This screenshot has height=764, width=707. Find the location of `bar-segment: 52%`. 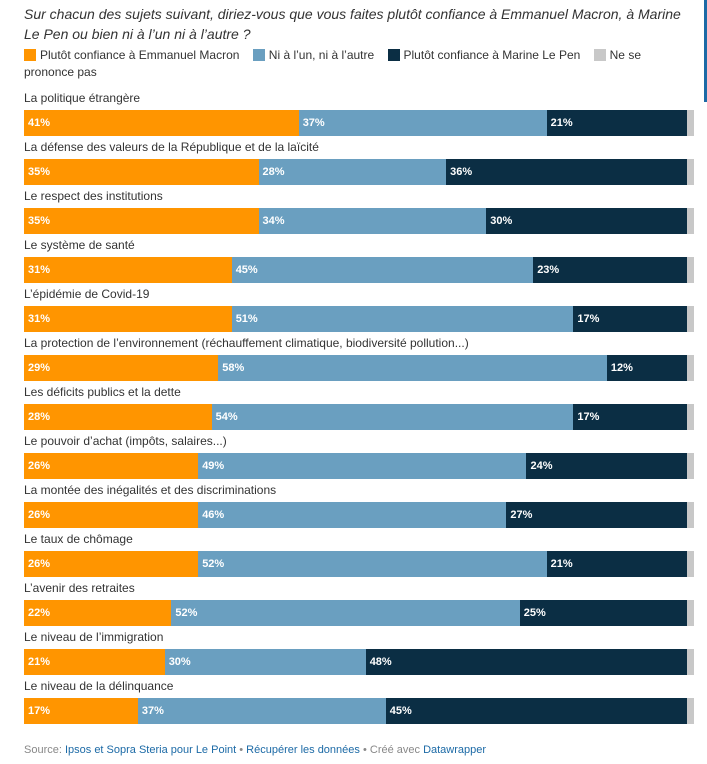

bar-segment: 52% is located at coordinates (372, 564).